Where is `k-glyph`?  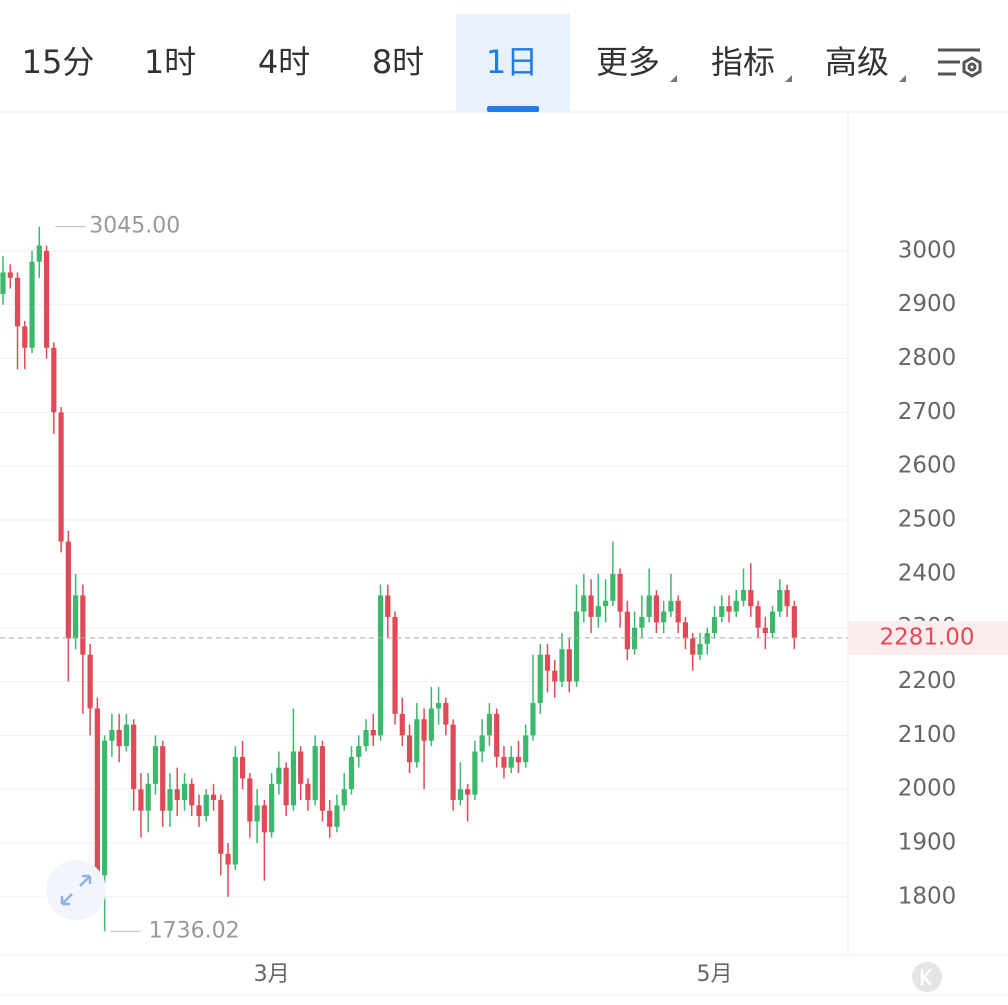 k-glyph is located at coordinates (926, 977).